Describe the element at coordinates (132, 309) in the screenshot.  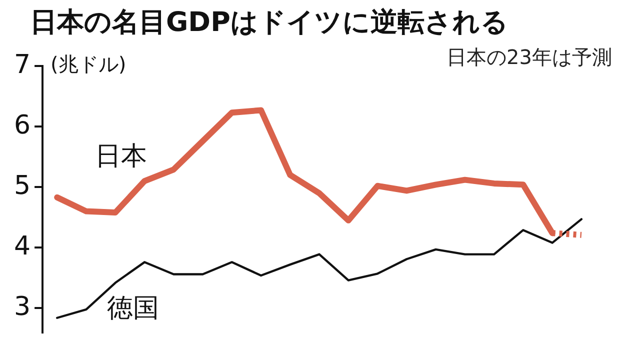
I see `series-label: 徳国` at that location.